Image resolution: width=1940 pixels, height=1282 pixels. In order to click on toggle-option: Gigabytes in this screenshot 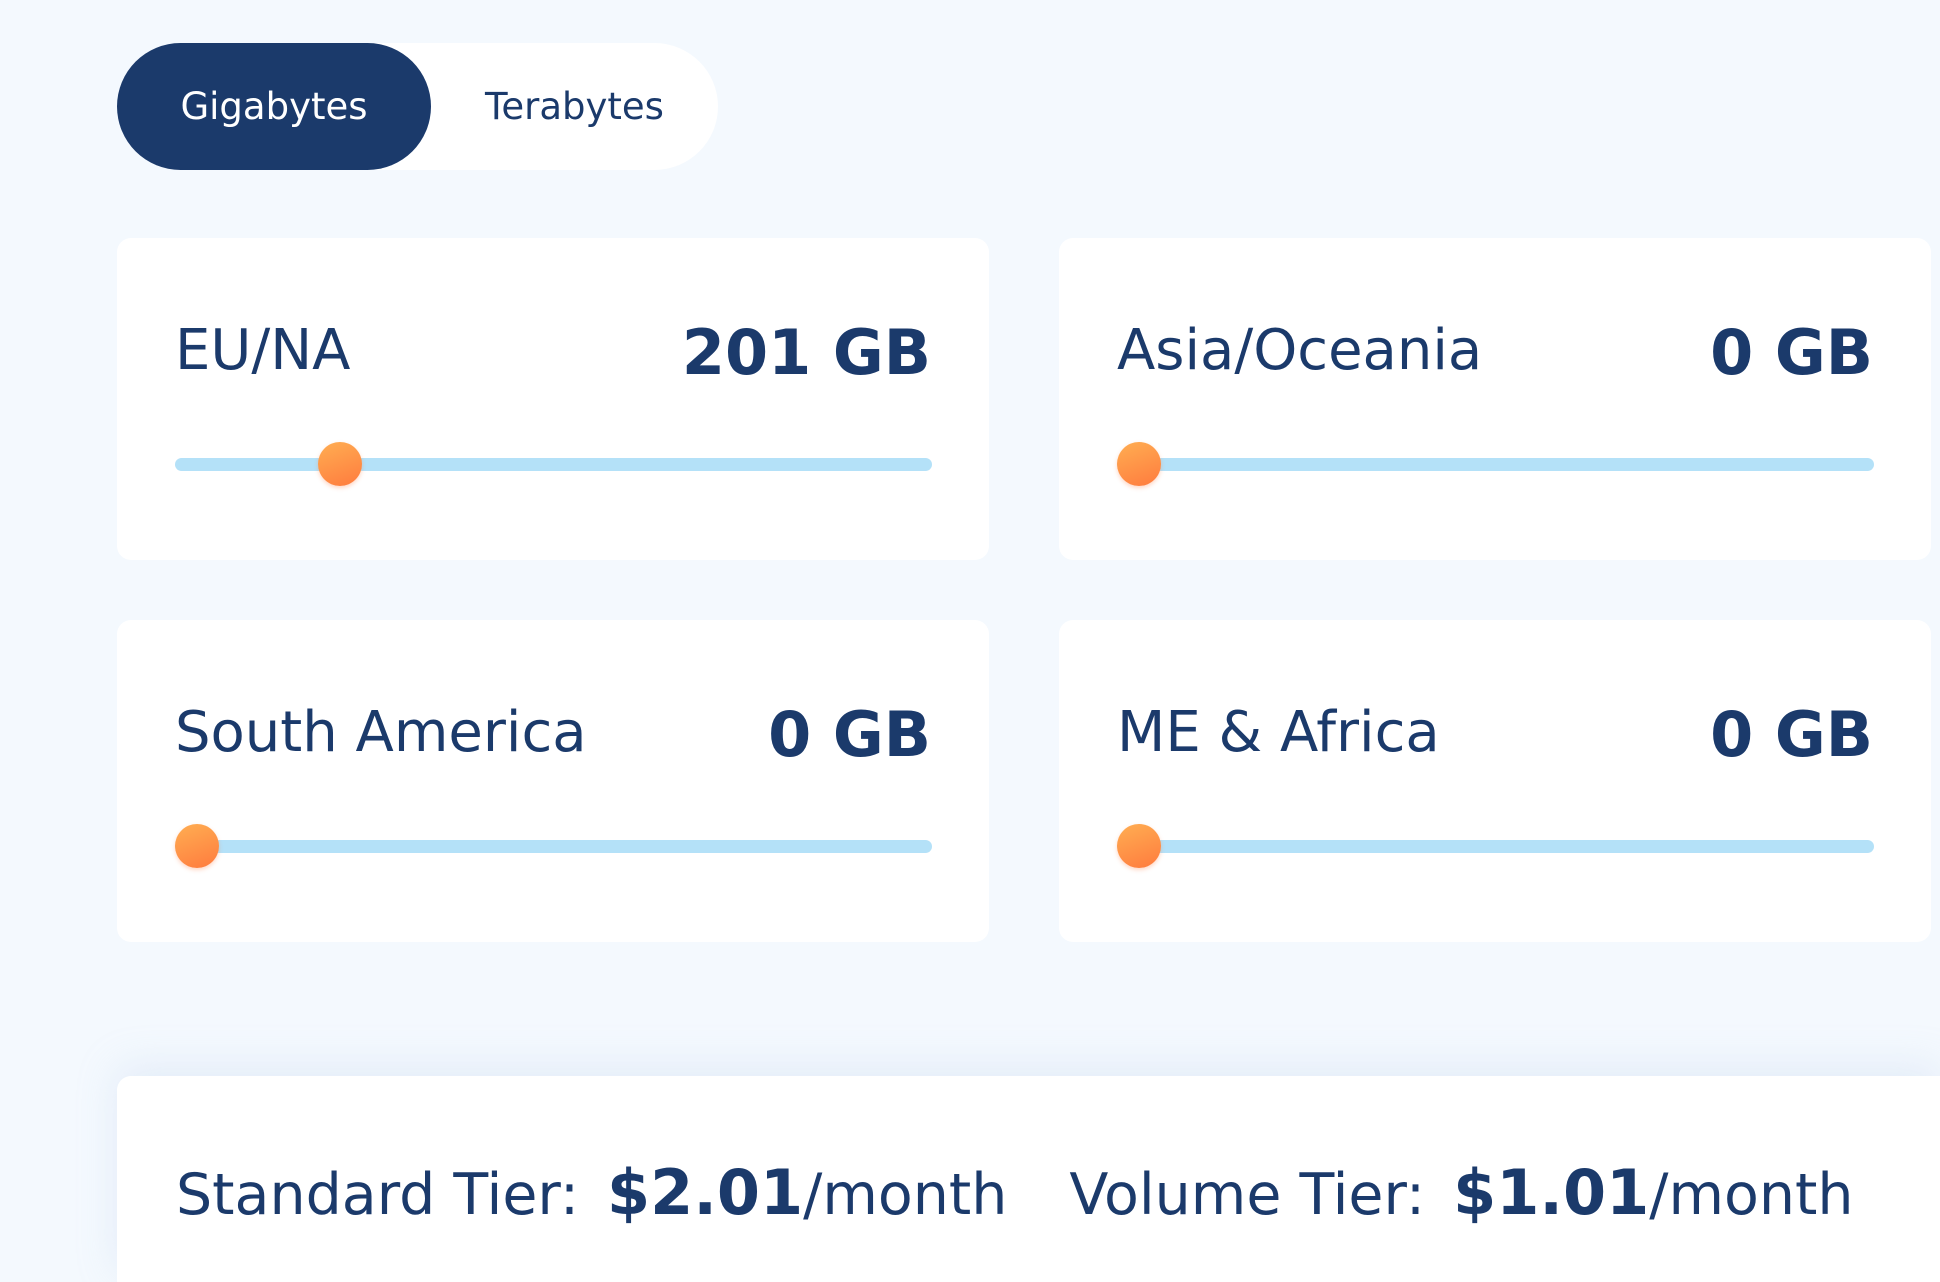, I will do `click(274, 106)`.